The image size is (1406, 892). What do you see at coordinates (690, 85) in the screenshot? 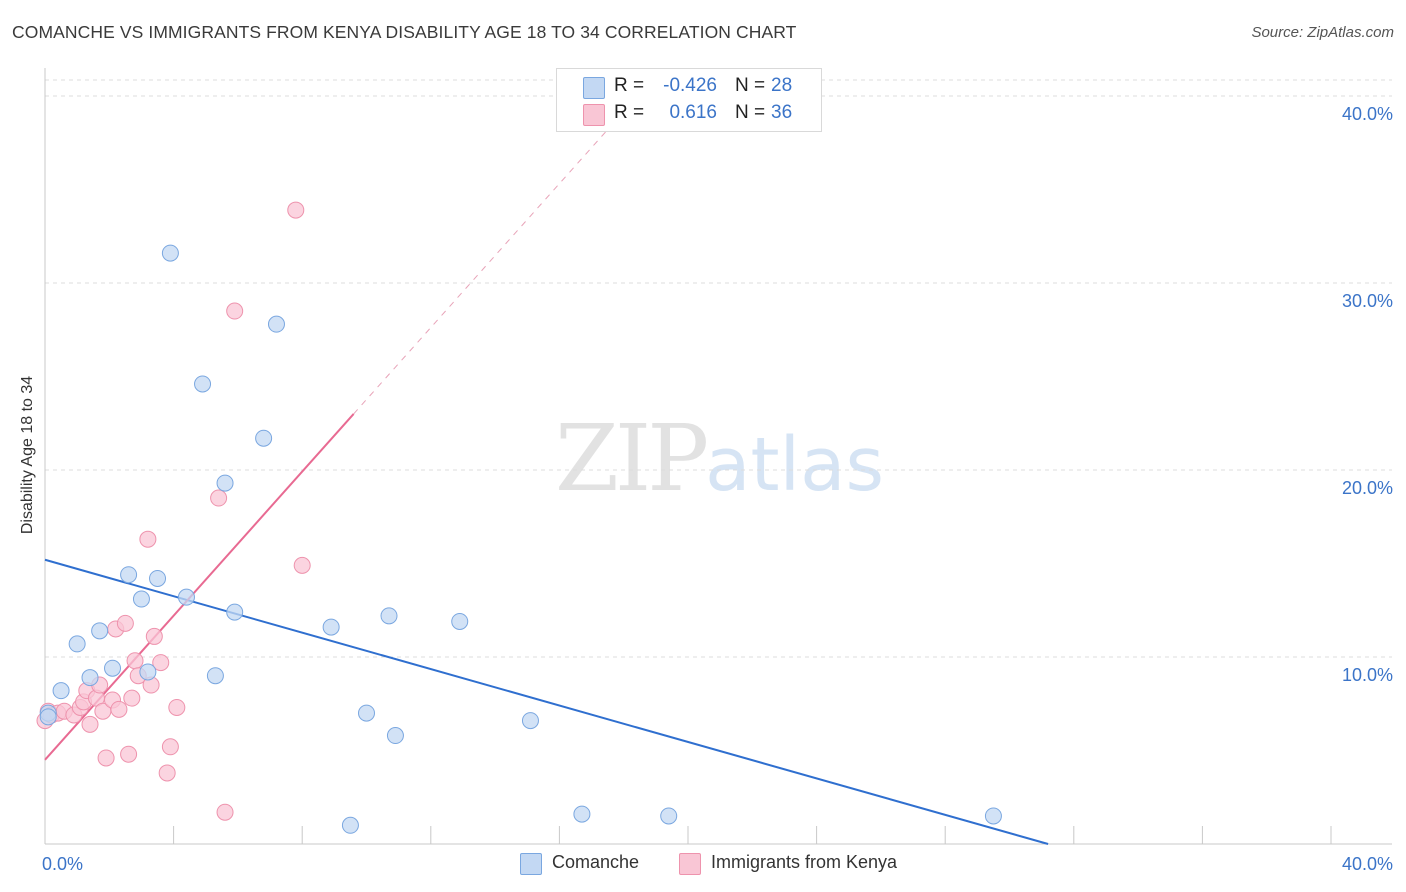
I see `legend-r-value: -0.426` at bounding box center [690, 85].